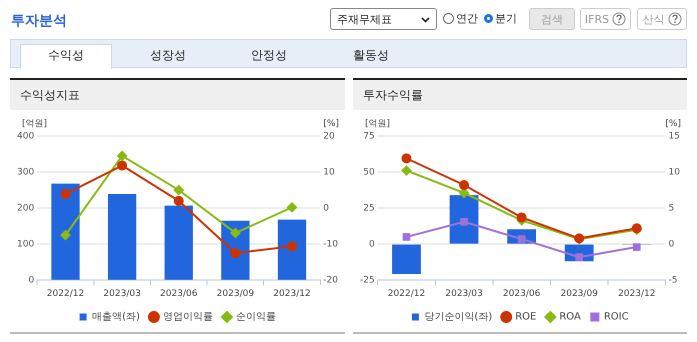 The height and width of the screenshot is (342, 697). Describe the element at coordinates (552, 19) in the screenshot. I see `text: 검색` at that location.